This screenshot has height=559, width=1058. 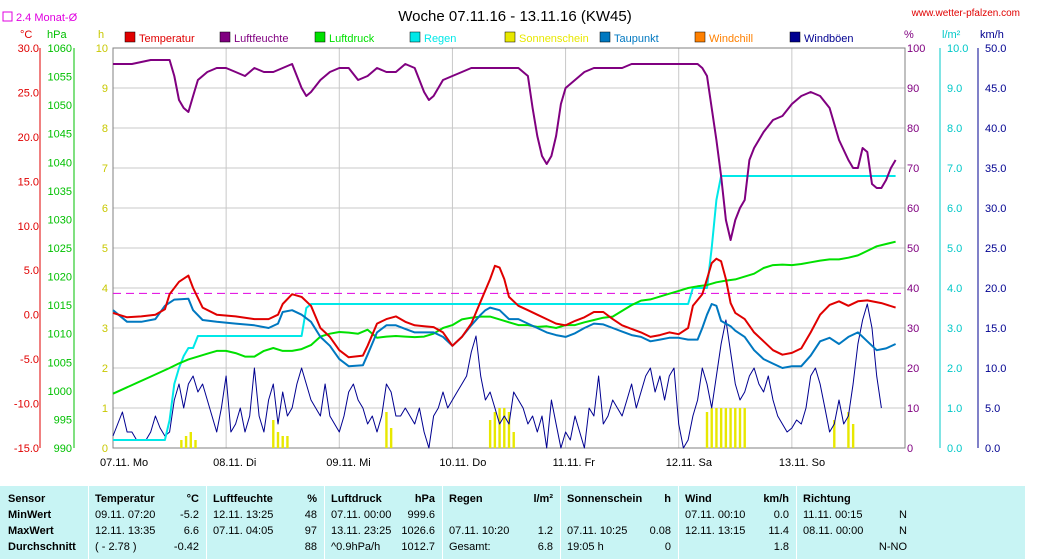 I want to click on temp-avg-note: ( - 2.78 ), so click(x=116, y=547).